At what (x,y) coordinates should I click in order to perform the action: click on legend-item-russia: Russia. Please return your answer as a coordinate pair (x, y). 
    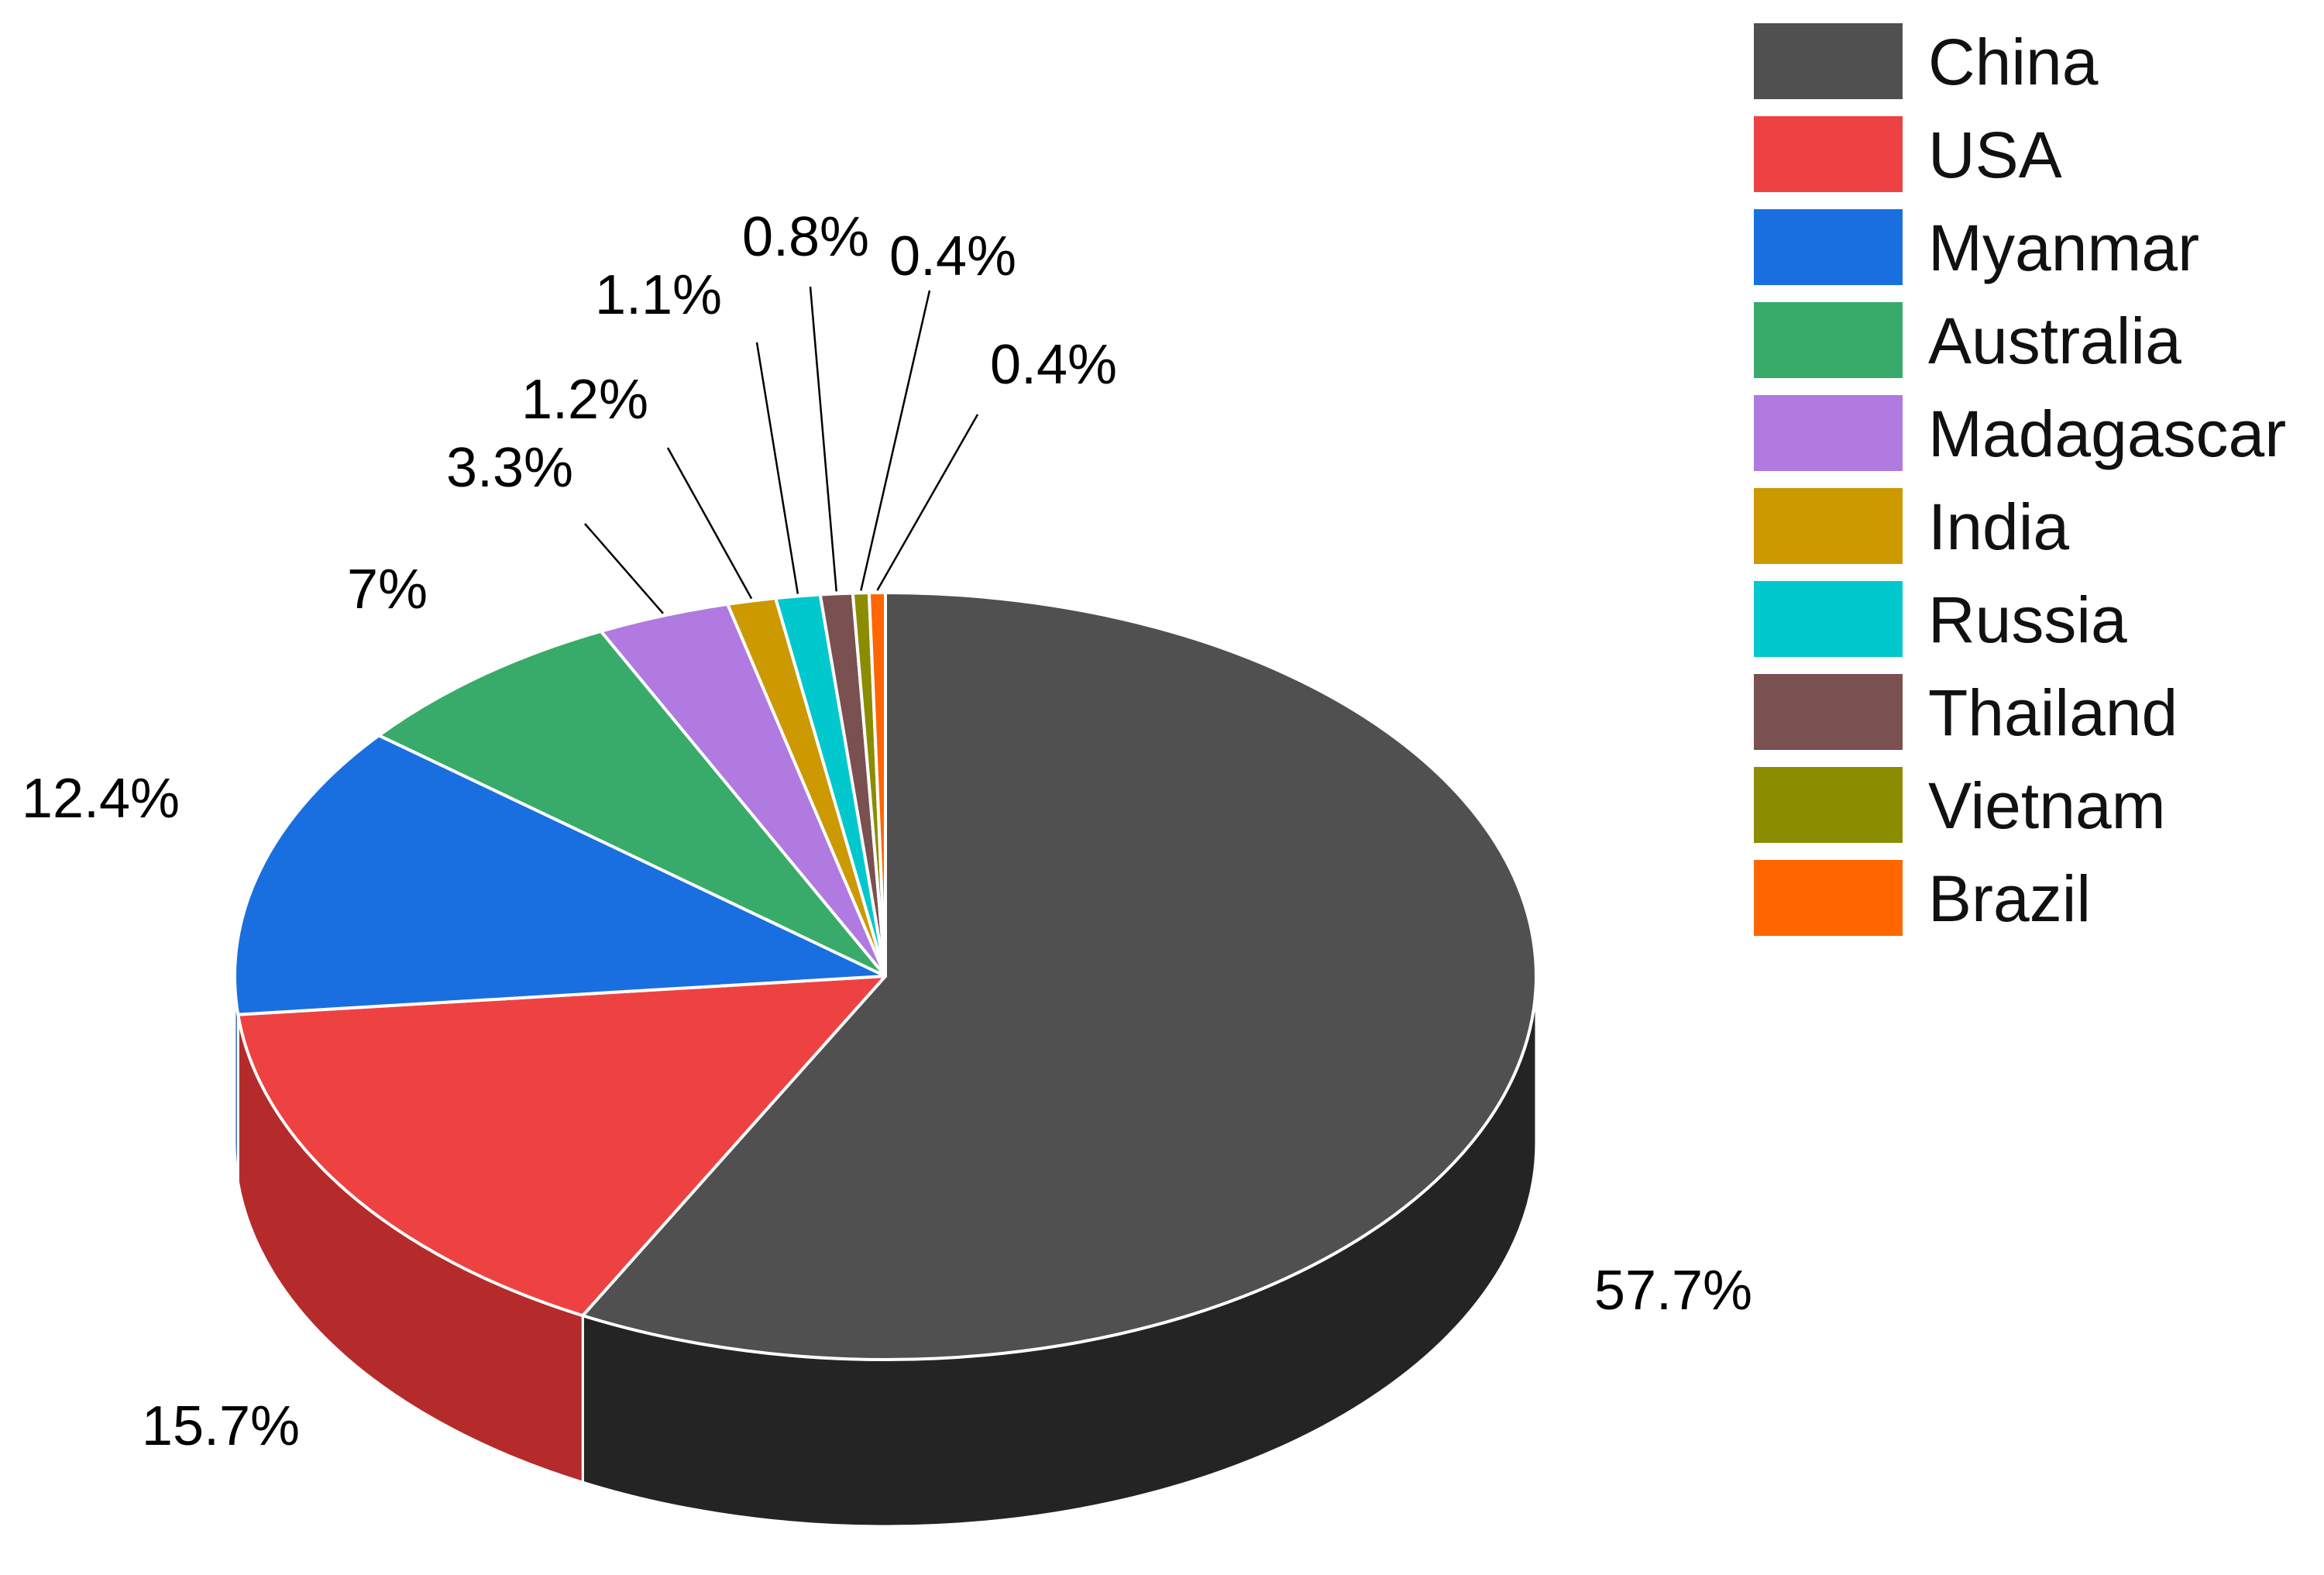
    Looking at the image, I should click on (1940, 619).